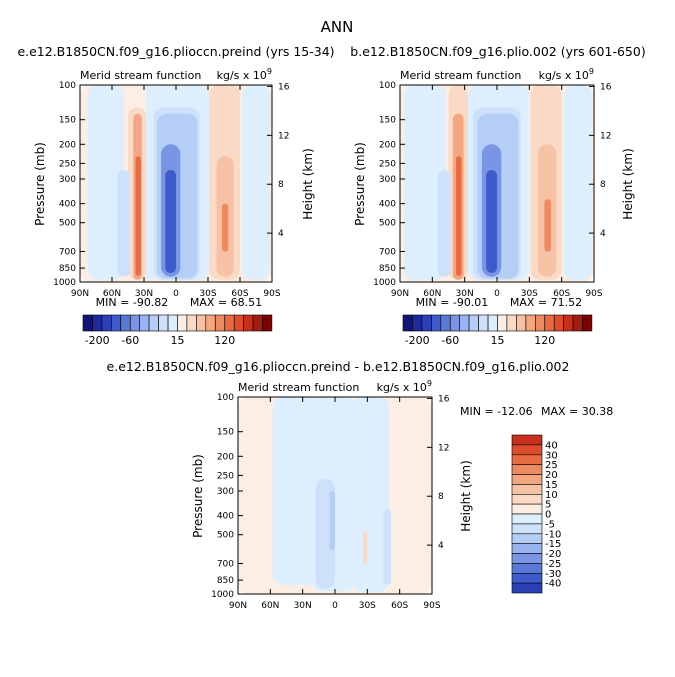 The height and width of the screenshot is (677, 675). What do you see at coordinates (226, 302) in the screenshot?
I see `max-label: MAX = 68.51` at bounding box center [226, 302].